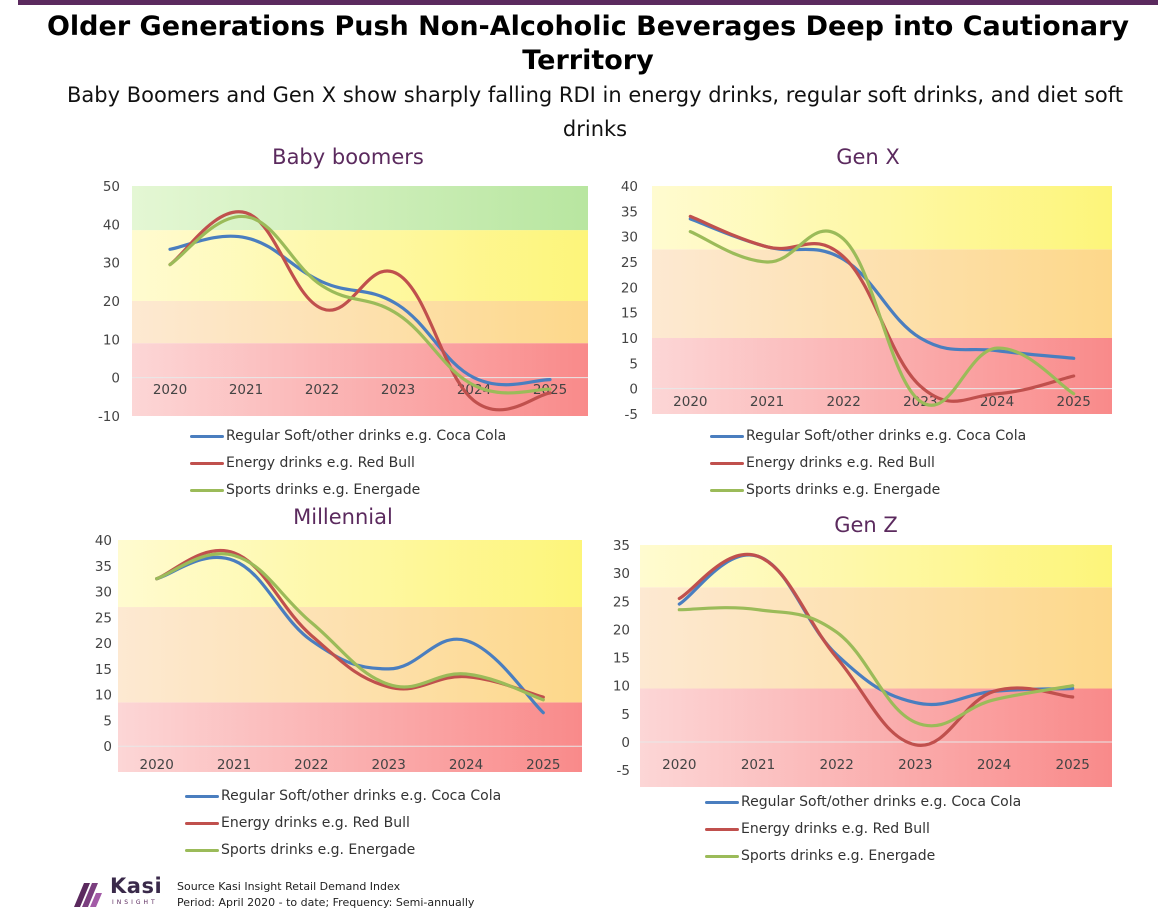 The height and width of the screenshot is (917, 1176). I want to click on zone-band-green, so click(360, 208).